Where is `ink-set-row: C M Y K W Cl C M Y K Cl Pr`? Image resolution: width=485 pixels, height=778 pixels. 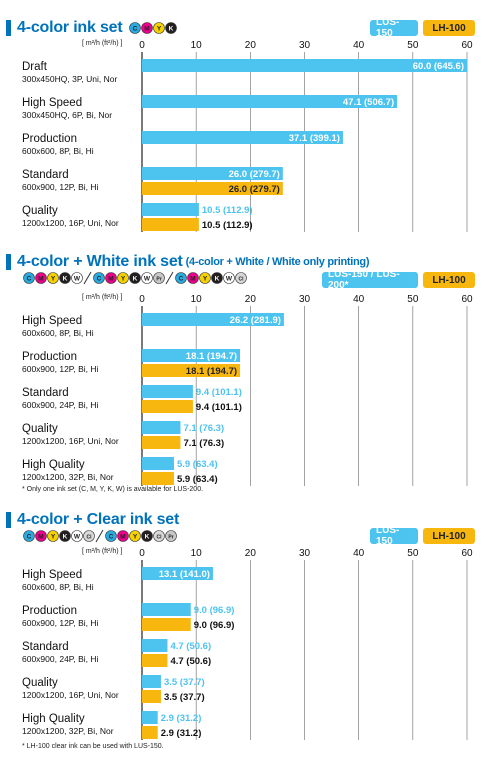 ink-set-row: C M Y K W Cl C M Y K Cl Pr is located at coordinates (122, 536).